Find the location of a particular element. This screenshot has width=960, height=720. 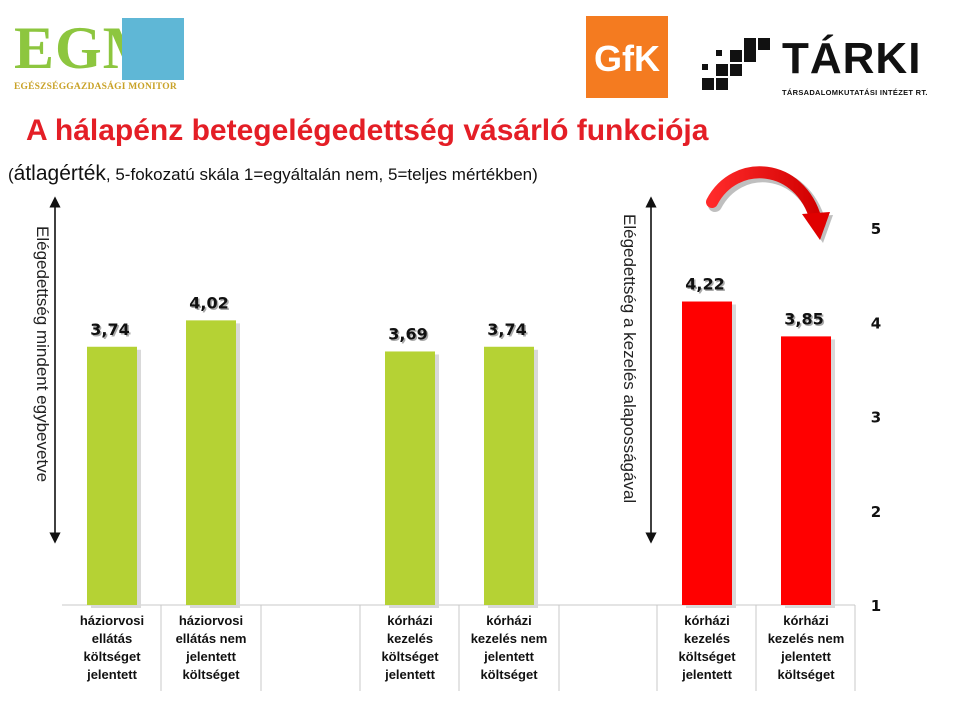

category-label-3: kórházi kezelés költséget jelentett is located at coordinates (410, 648).